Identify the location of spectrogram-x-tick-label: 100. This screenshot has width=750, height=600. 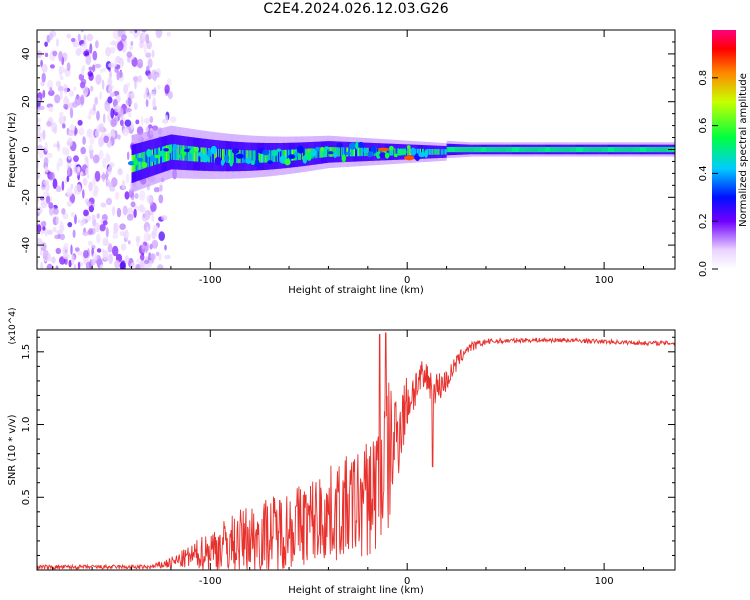
(604, 280).